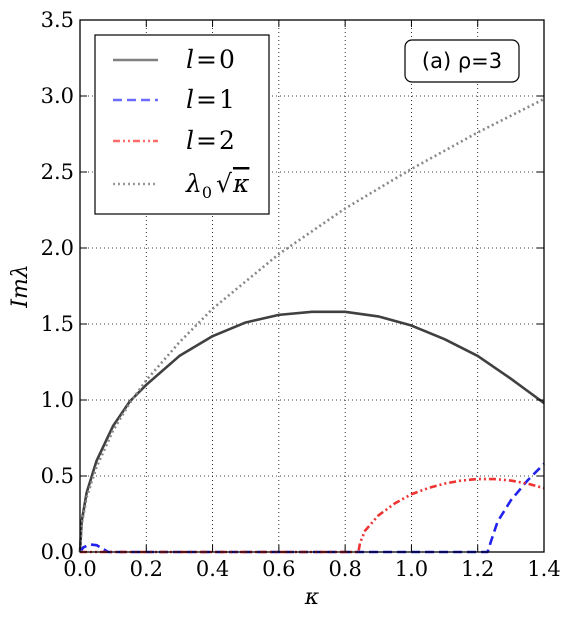 The width and height of the screenshot is (569, 620). Describe the element at coordinates (217, 185) in the screenshot. I see `legend-label-sqrt: λ0 √κ` at that location.